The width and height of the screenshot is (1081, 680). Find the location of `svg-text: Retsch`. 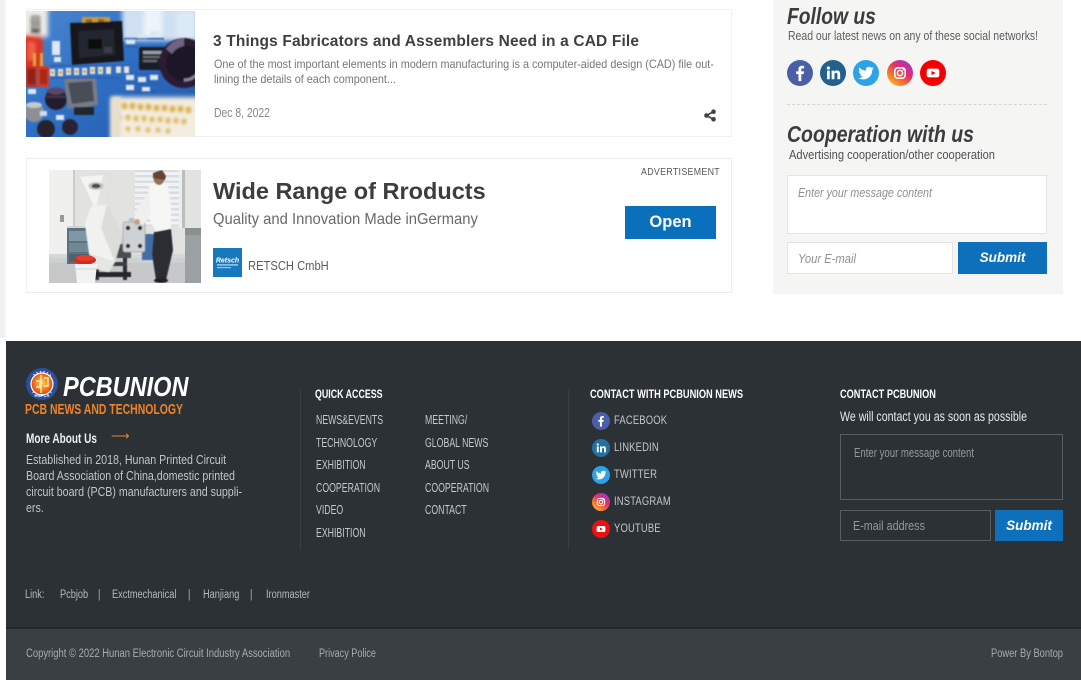

svg-text: Retsch is located at coordinates (227, 261).